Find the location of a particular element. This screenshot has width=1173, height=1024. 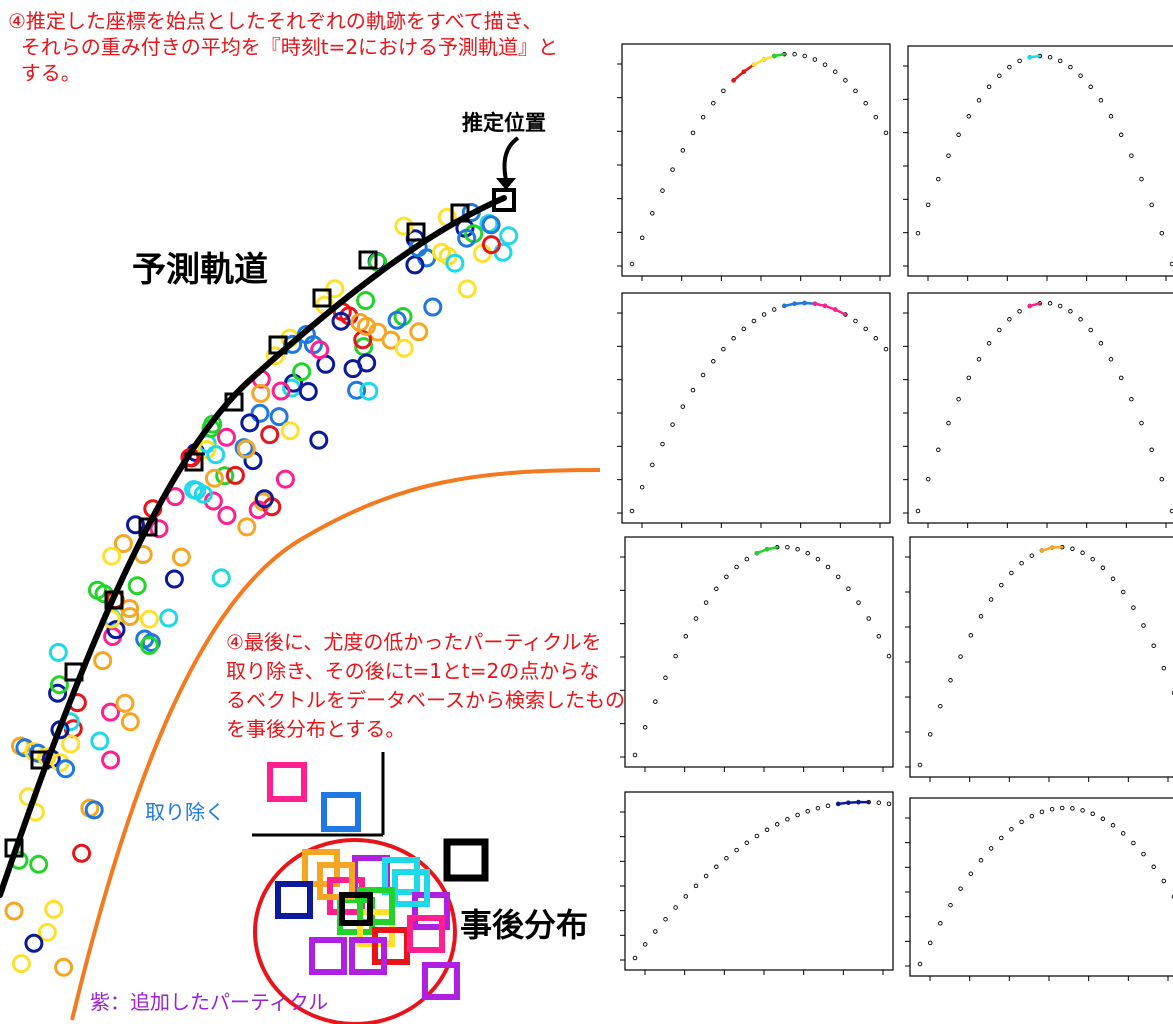

posterior-label: 事後分布 is located at coordinates (524, 925).